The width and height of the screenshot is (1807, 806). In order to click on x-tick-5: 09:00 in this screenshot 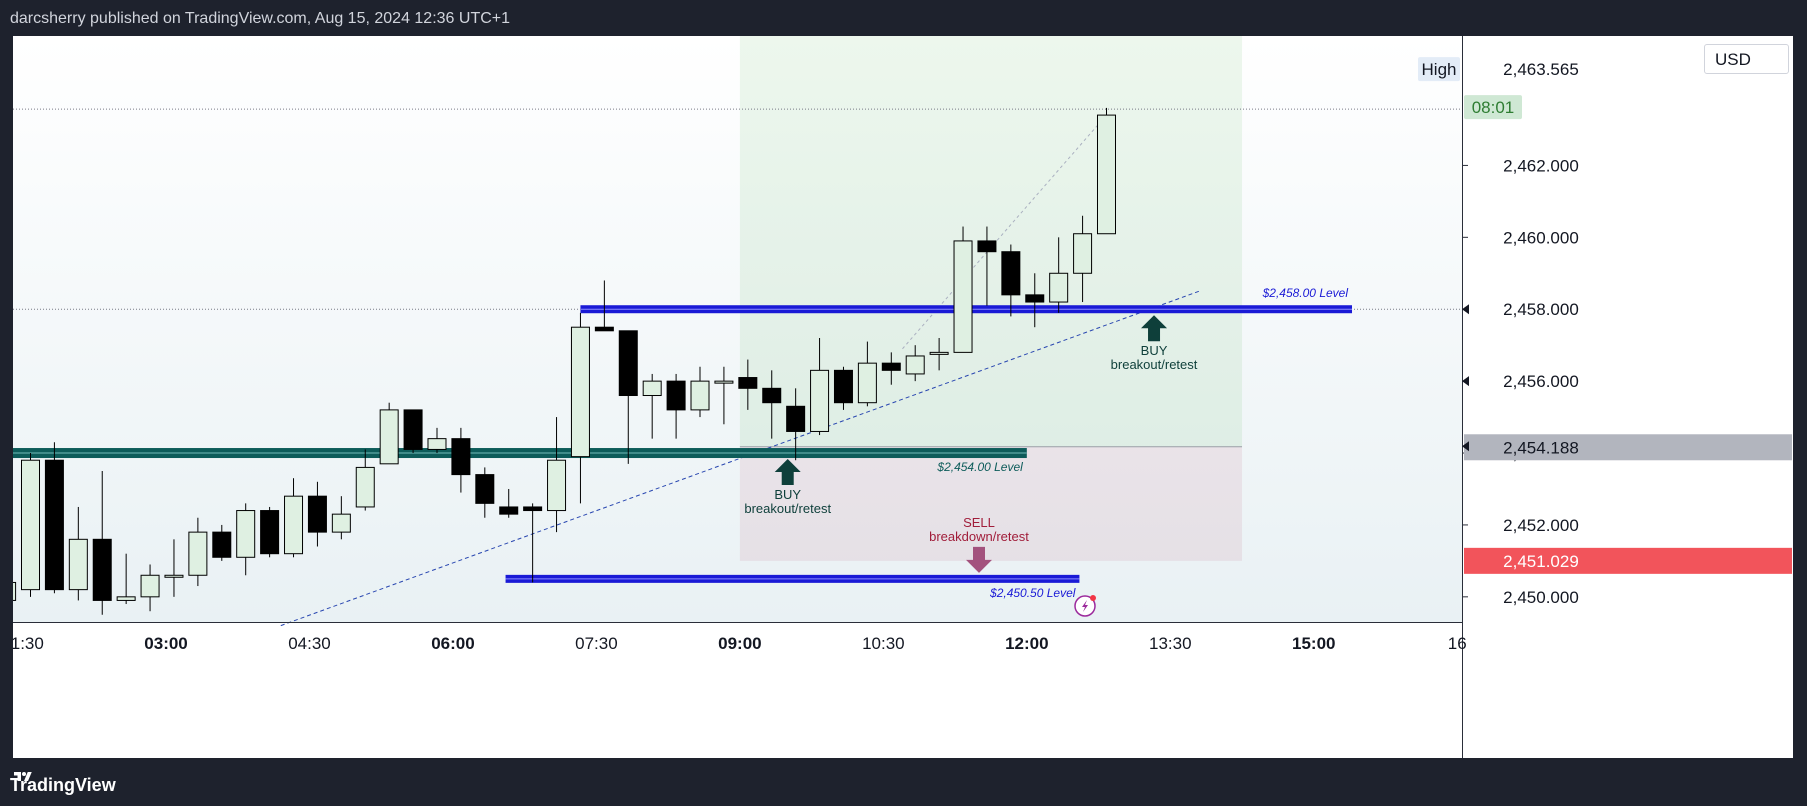, I will do `click(739, 643)`.